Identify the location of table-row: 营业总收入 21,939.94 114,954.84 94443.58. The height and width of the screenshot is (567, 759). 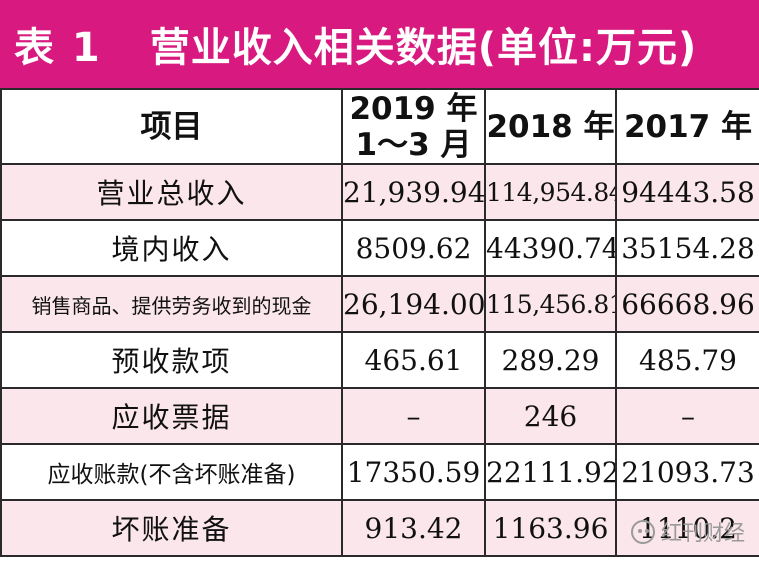
(379, 192).